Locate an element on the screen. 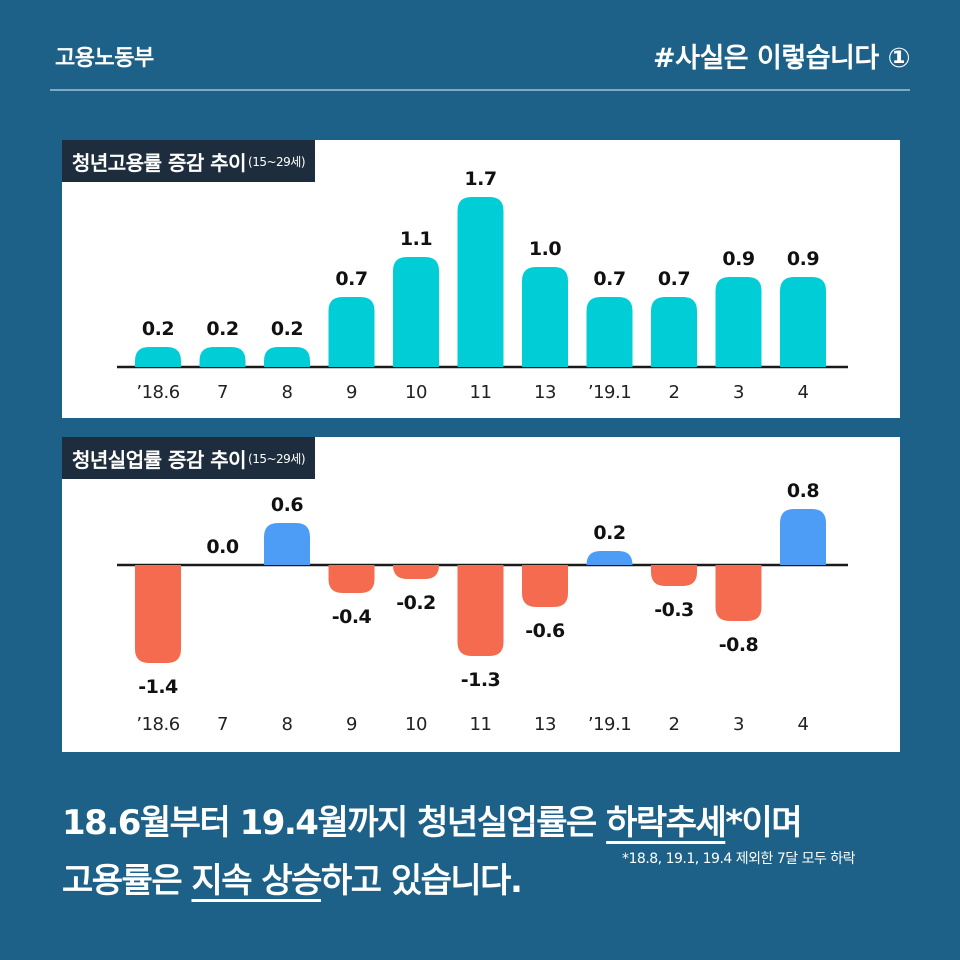  summary-underlined-rise: 지속 상승 is located at coordinates (256, 881).